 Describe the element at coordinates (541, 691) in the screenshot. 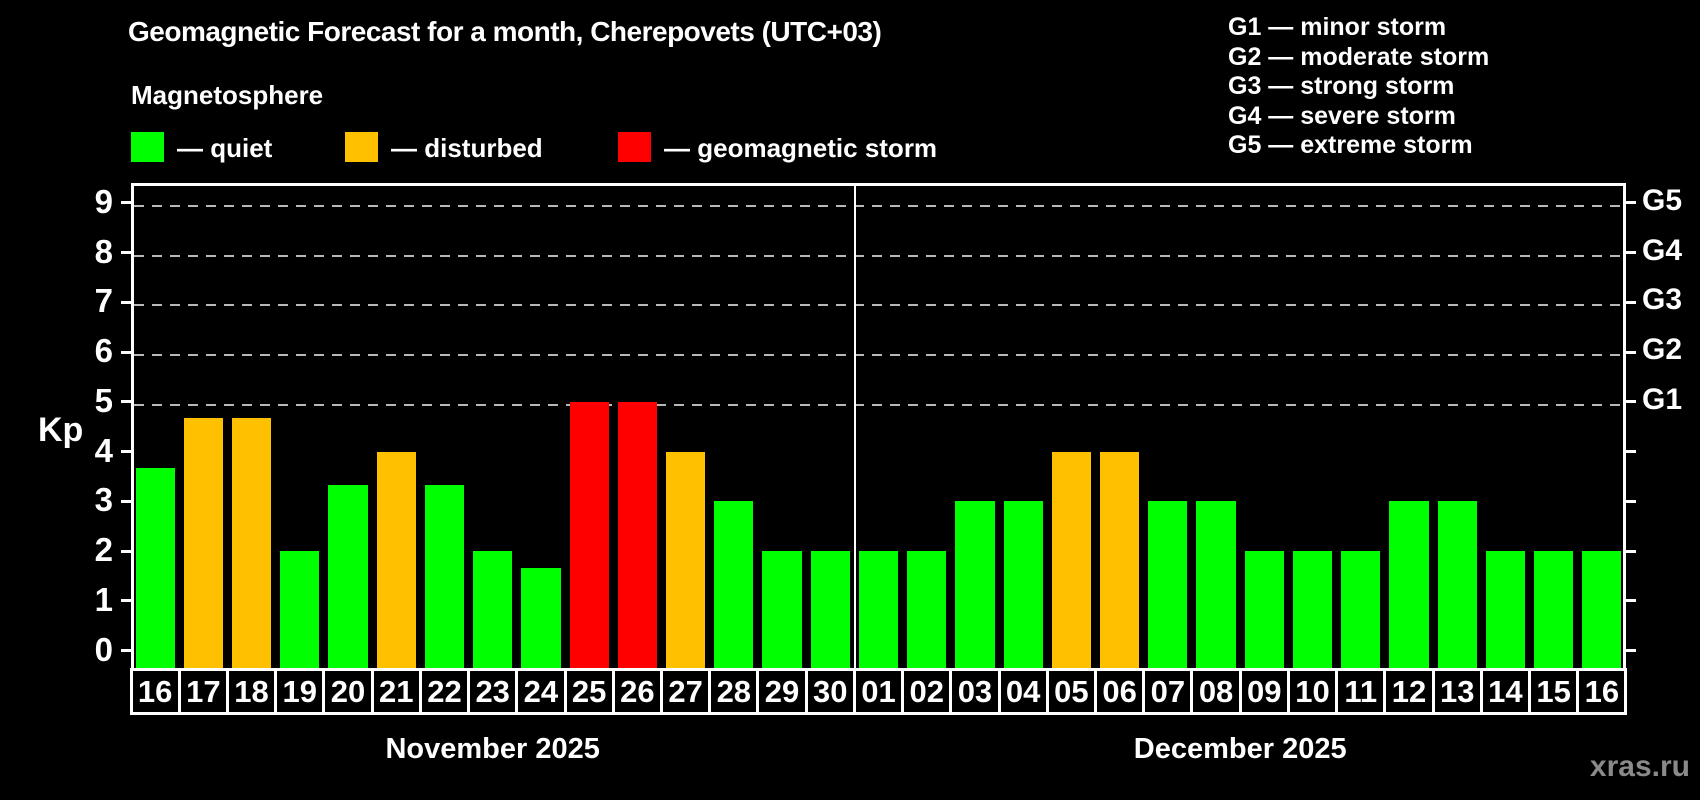

I see `day-cell-november-24: 24` at that location.